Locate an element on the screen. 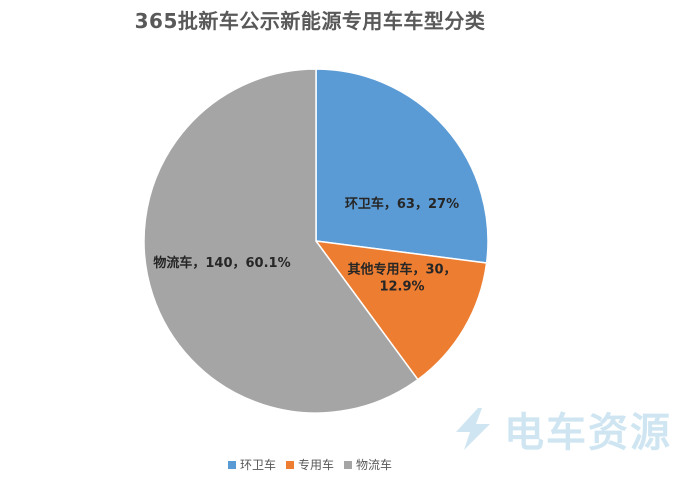 The image size is (700, 482). slice-data-label: 其他专用车，30， 12.9% is located at coordinates (401, 278).